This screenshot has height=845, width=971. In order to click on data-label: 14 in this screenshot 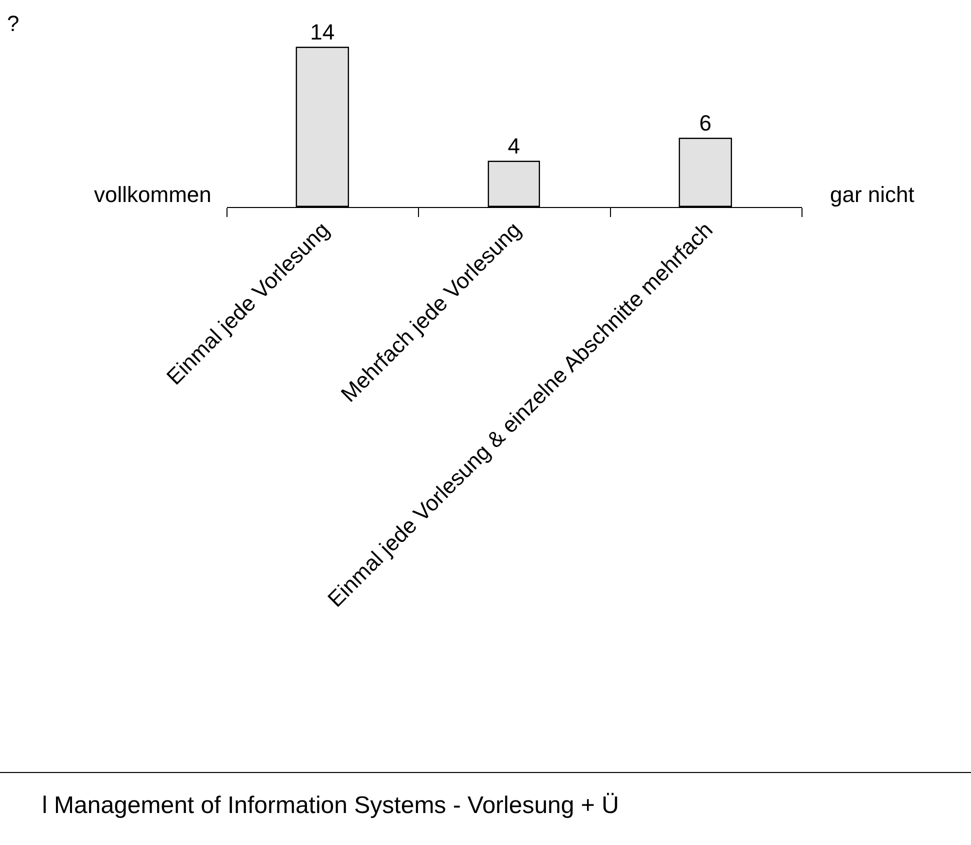, I will do `click(322, 31)`.